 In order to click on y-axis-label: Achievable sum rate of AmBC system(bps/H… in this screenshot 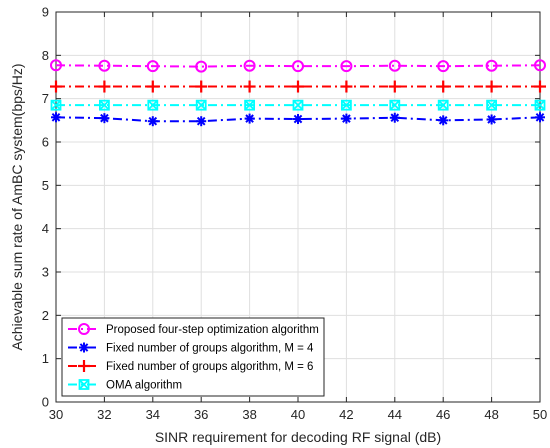, I will do `click(17, 206)`.